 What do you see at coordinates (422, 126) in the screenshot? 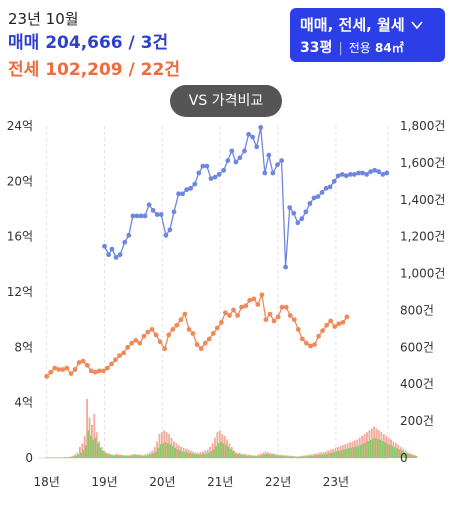
I see `right-tick-label: 1,800건` at bounding box center [422, 126].